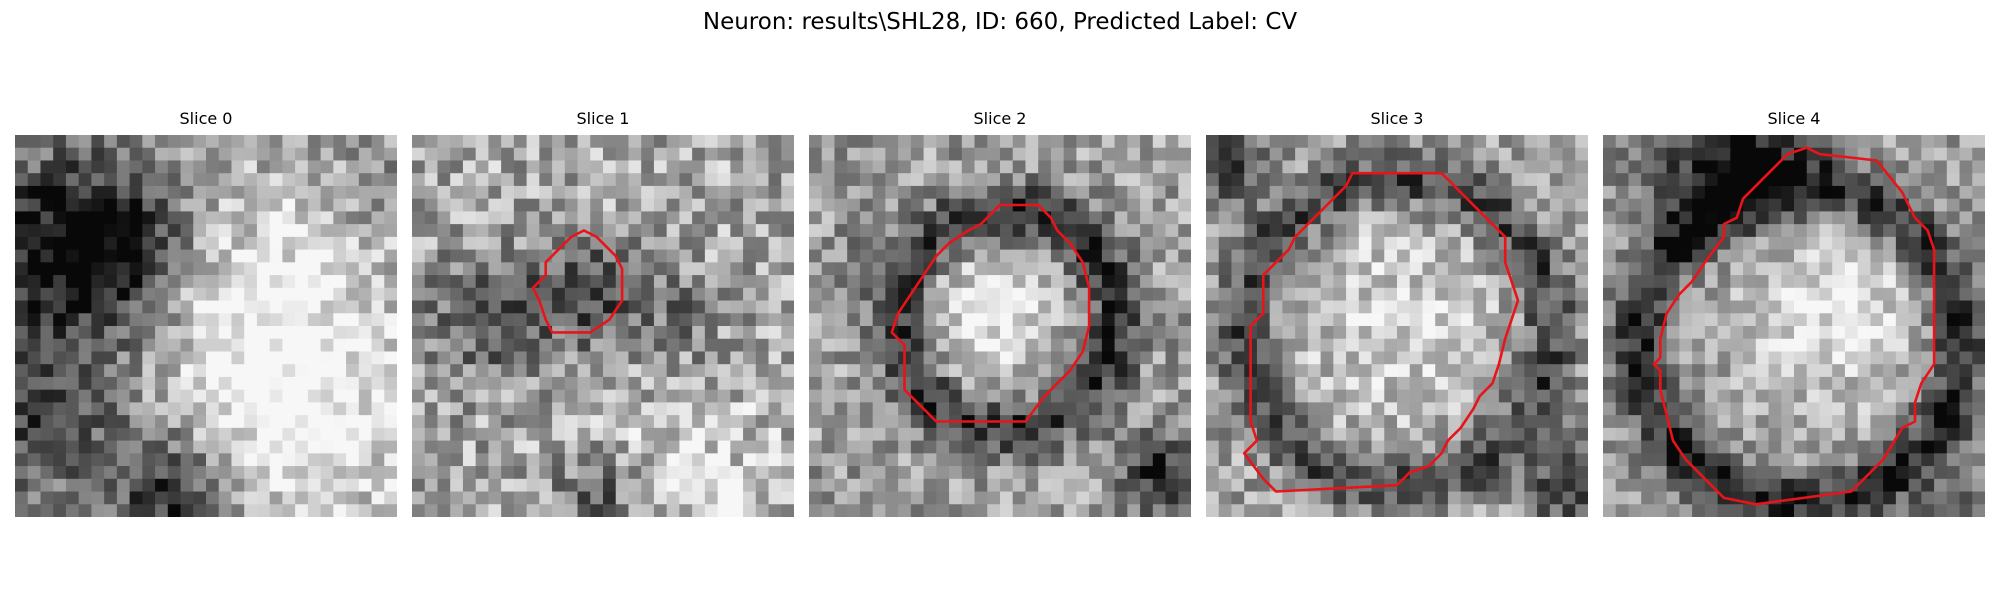 This screenshot has width=2000, height=600. Describe the element at coordinates (206, 118) in the screenshot. I see `panel-title-slice-0: Slice 0` at that location.